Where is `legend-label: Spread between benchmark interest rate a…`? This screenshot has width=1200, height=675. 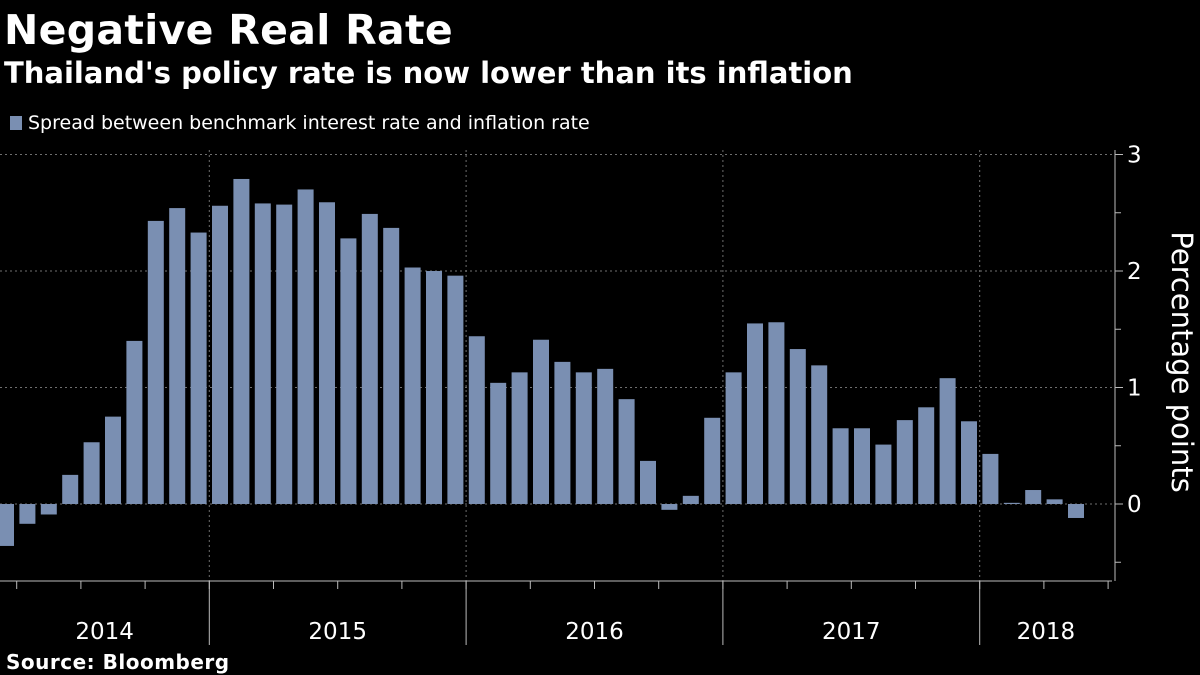
legend-label: Spread between benchmark interest rate a… is located at coordinates (309, 123).